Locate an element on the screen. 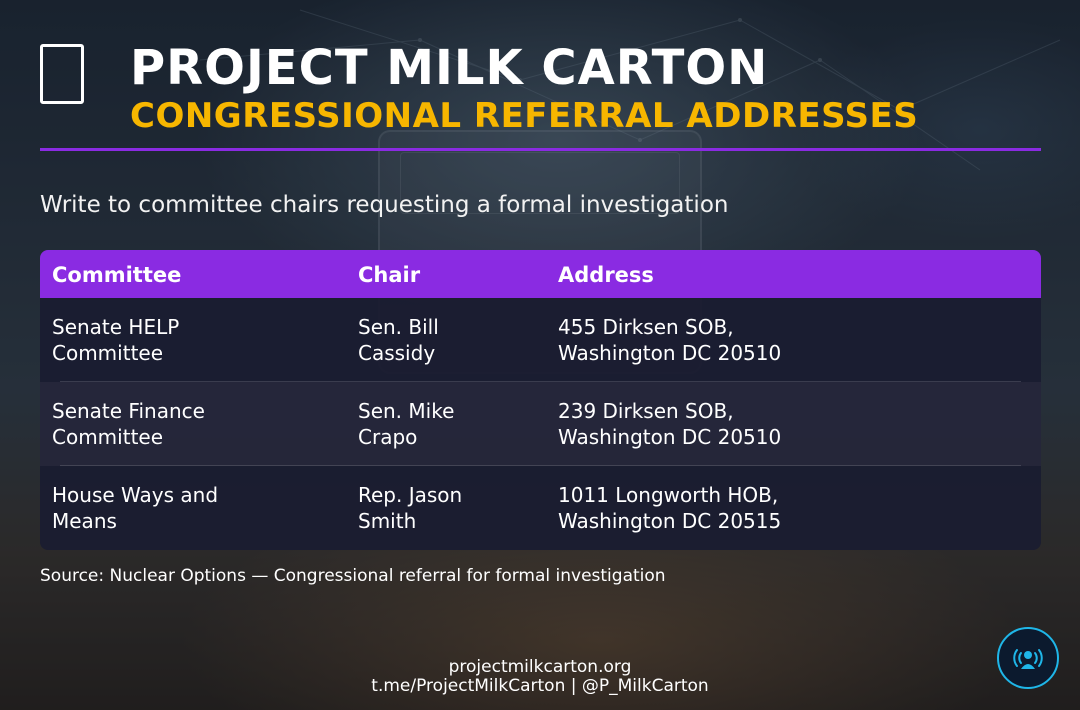 The width and height of the screenshot is (1080, 710). column-header-address: Address is located at coordinates (606, 275).